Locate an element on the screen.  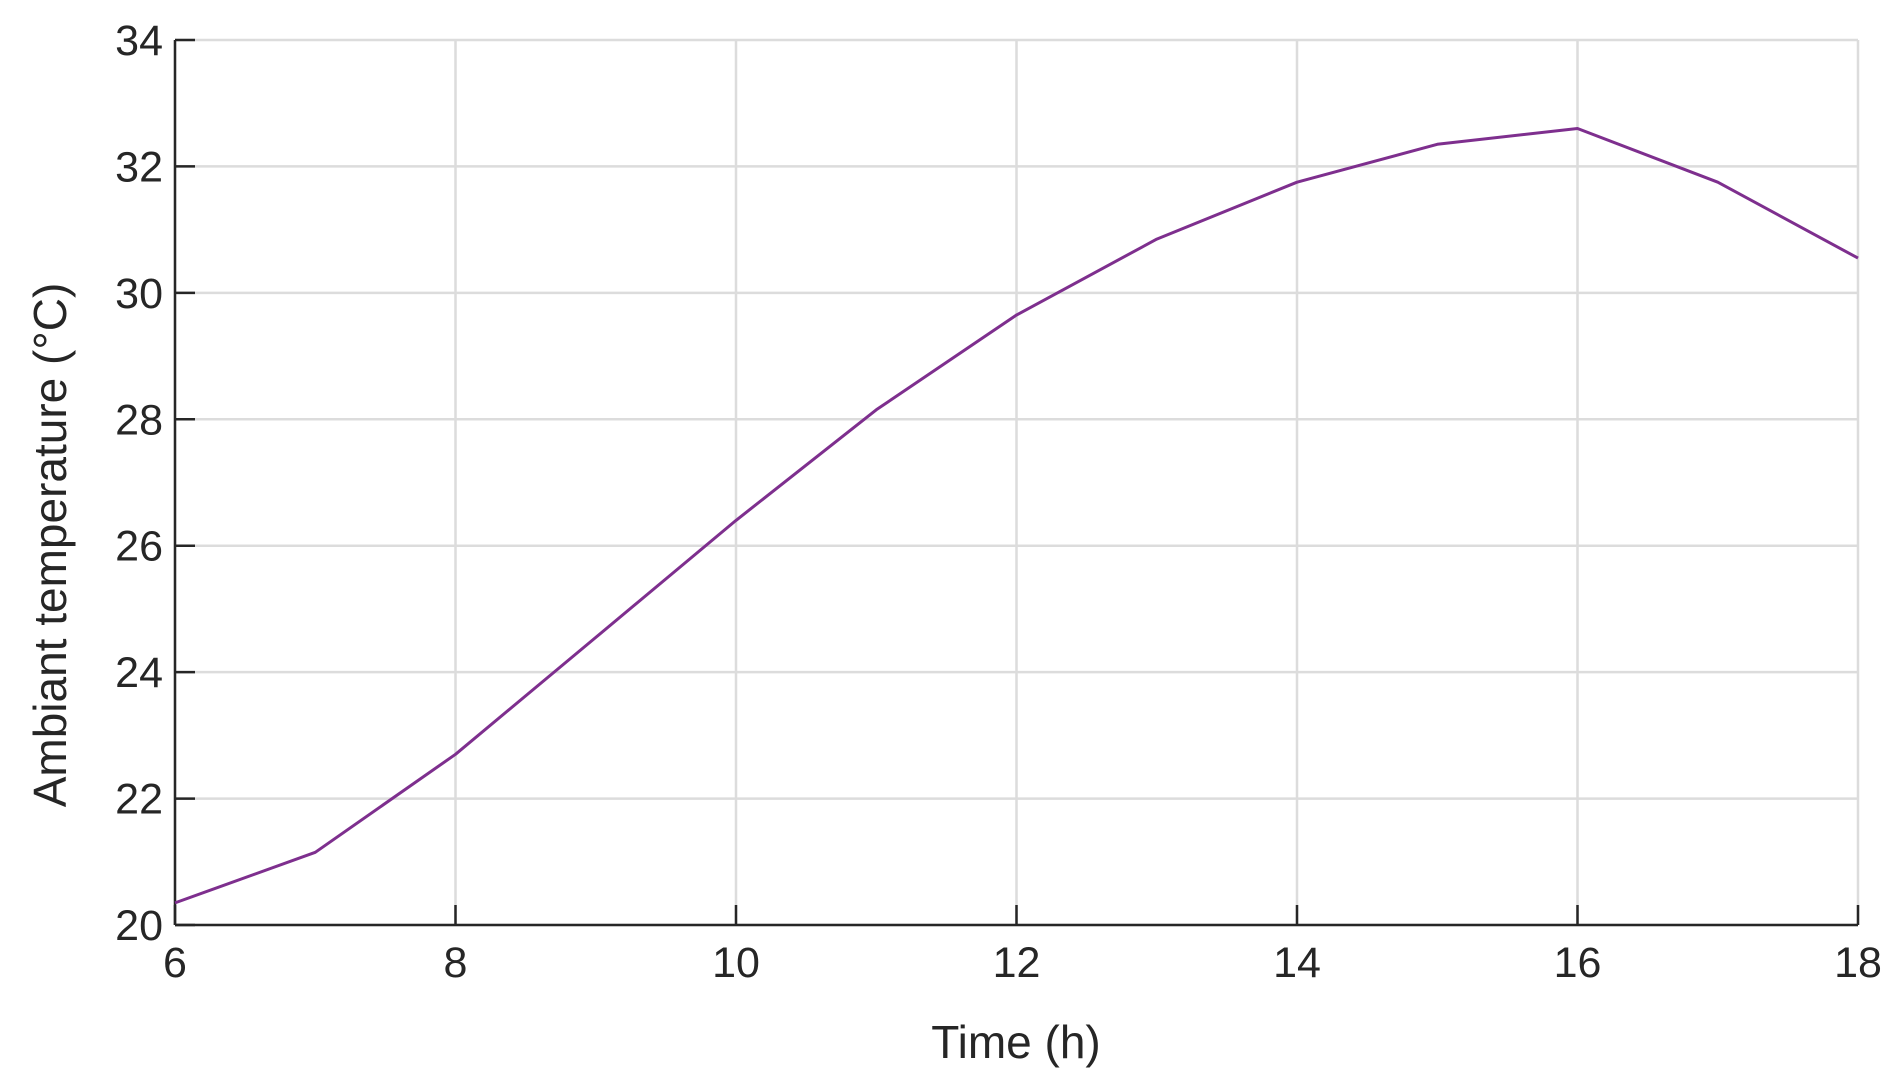
x-tick-label: 8 is located at coordinates (456, 963).